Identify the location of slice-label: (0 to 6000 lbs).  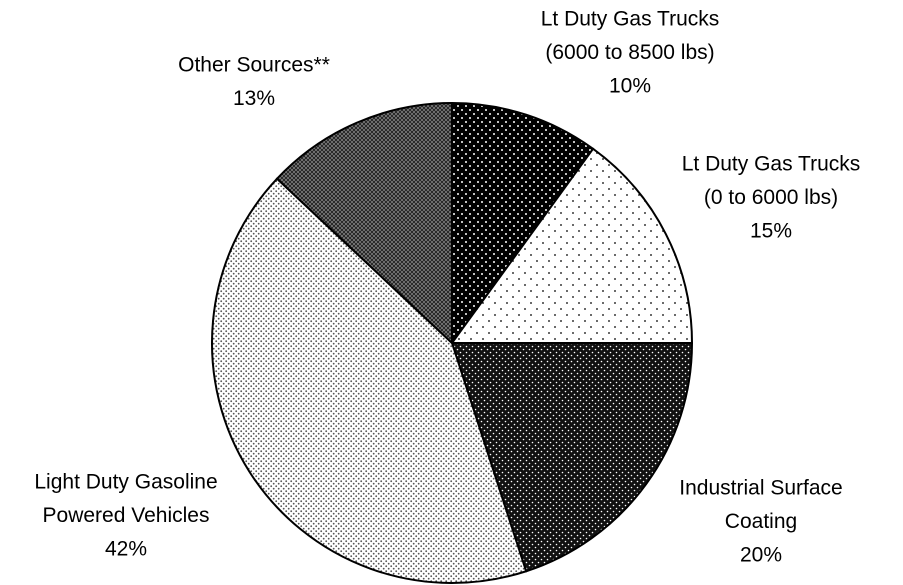
(771, 197).